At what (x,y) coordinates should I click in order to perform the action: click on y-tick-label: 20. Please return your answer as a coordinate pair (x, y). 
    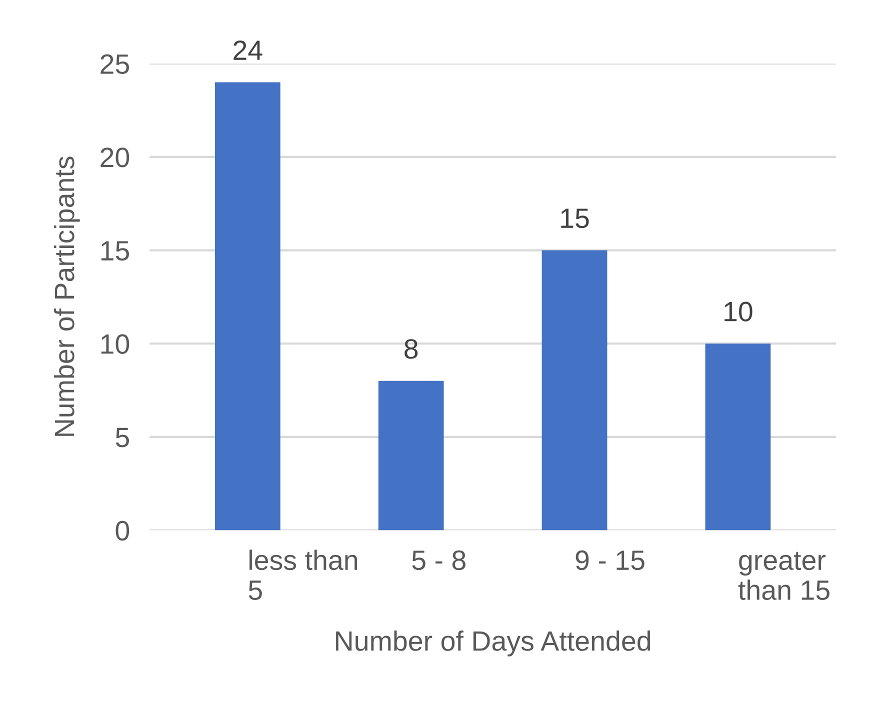
    Looking at the image, I should click on (115, 158).